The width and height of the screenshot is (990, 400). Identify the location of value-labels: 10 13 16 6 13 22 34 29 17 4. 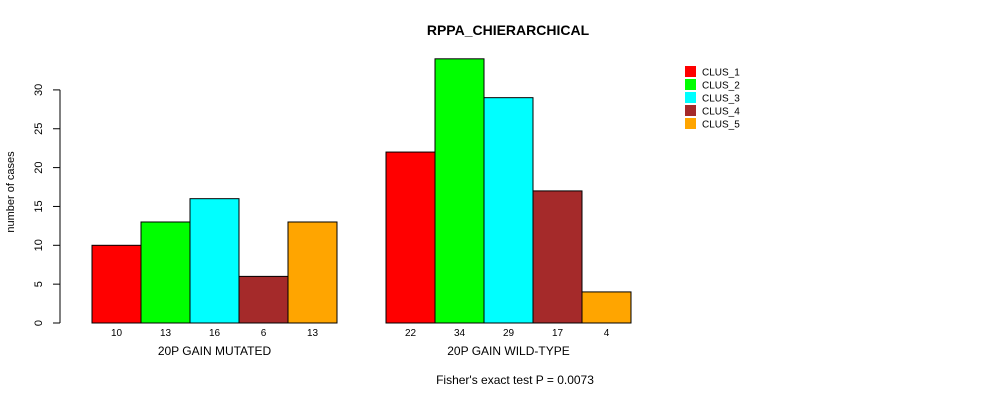
(360, 333).